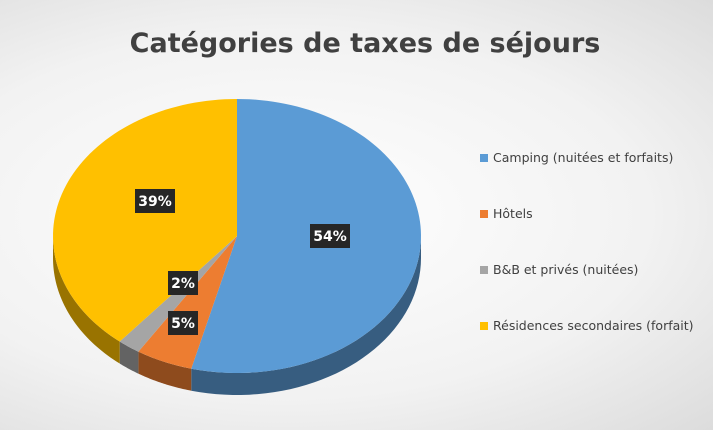 This screenshot has height=430, width=713. I want to click on data-label: 39%, so click(155, 202).